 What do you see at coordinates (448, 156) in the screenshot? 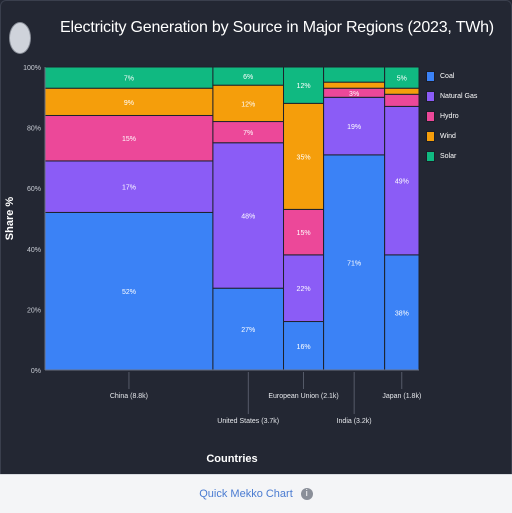
I see `legend-label: Solar` at bounding box center [448, 156].